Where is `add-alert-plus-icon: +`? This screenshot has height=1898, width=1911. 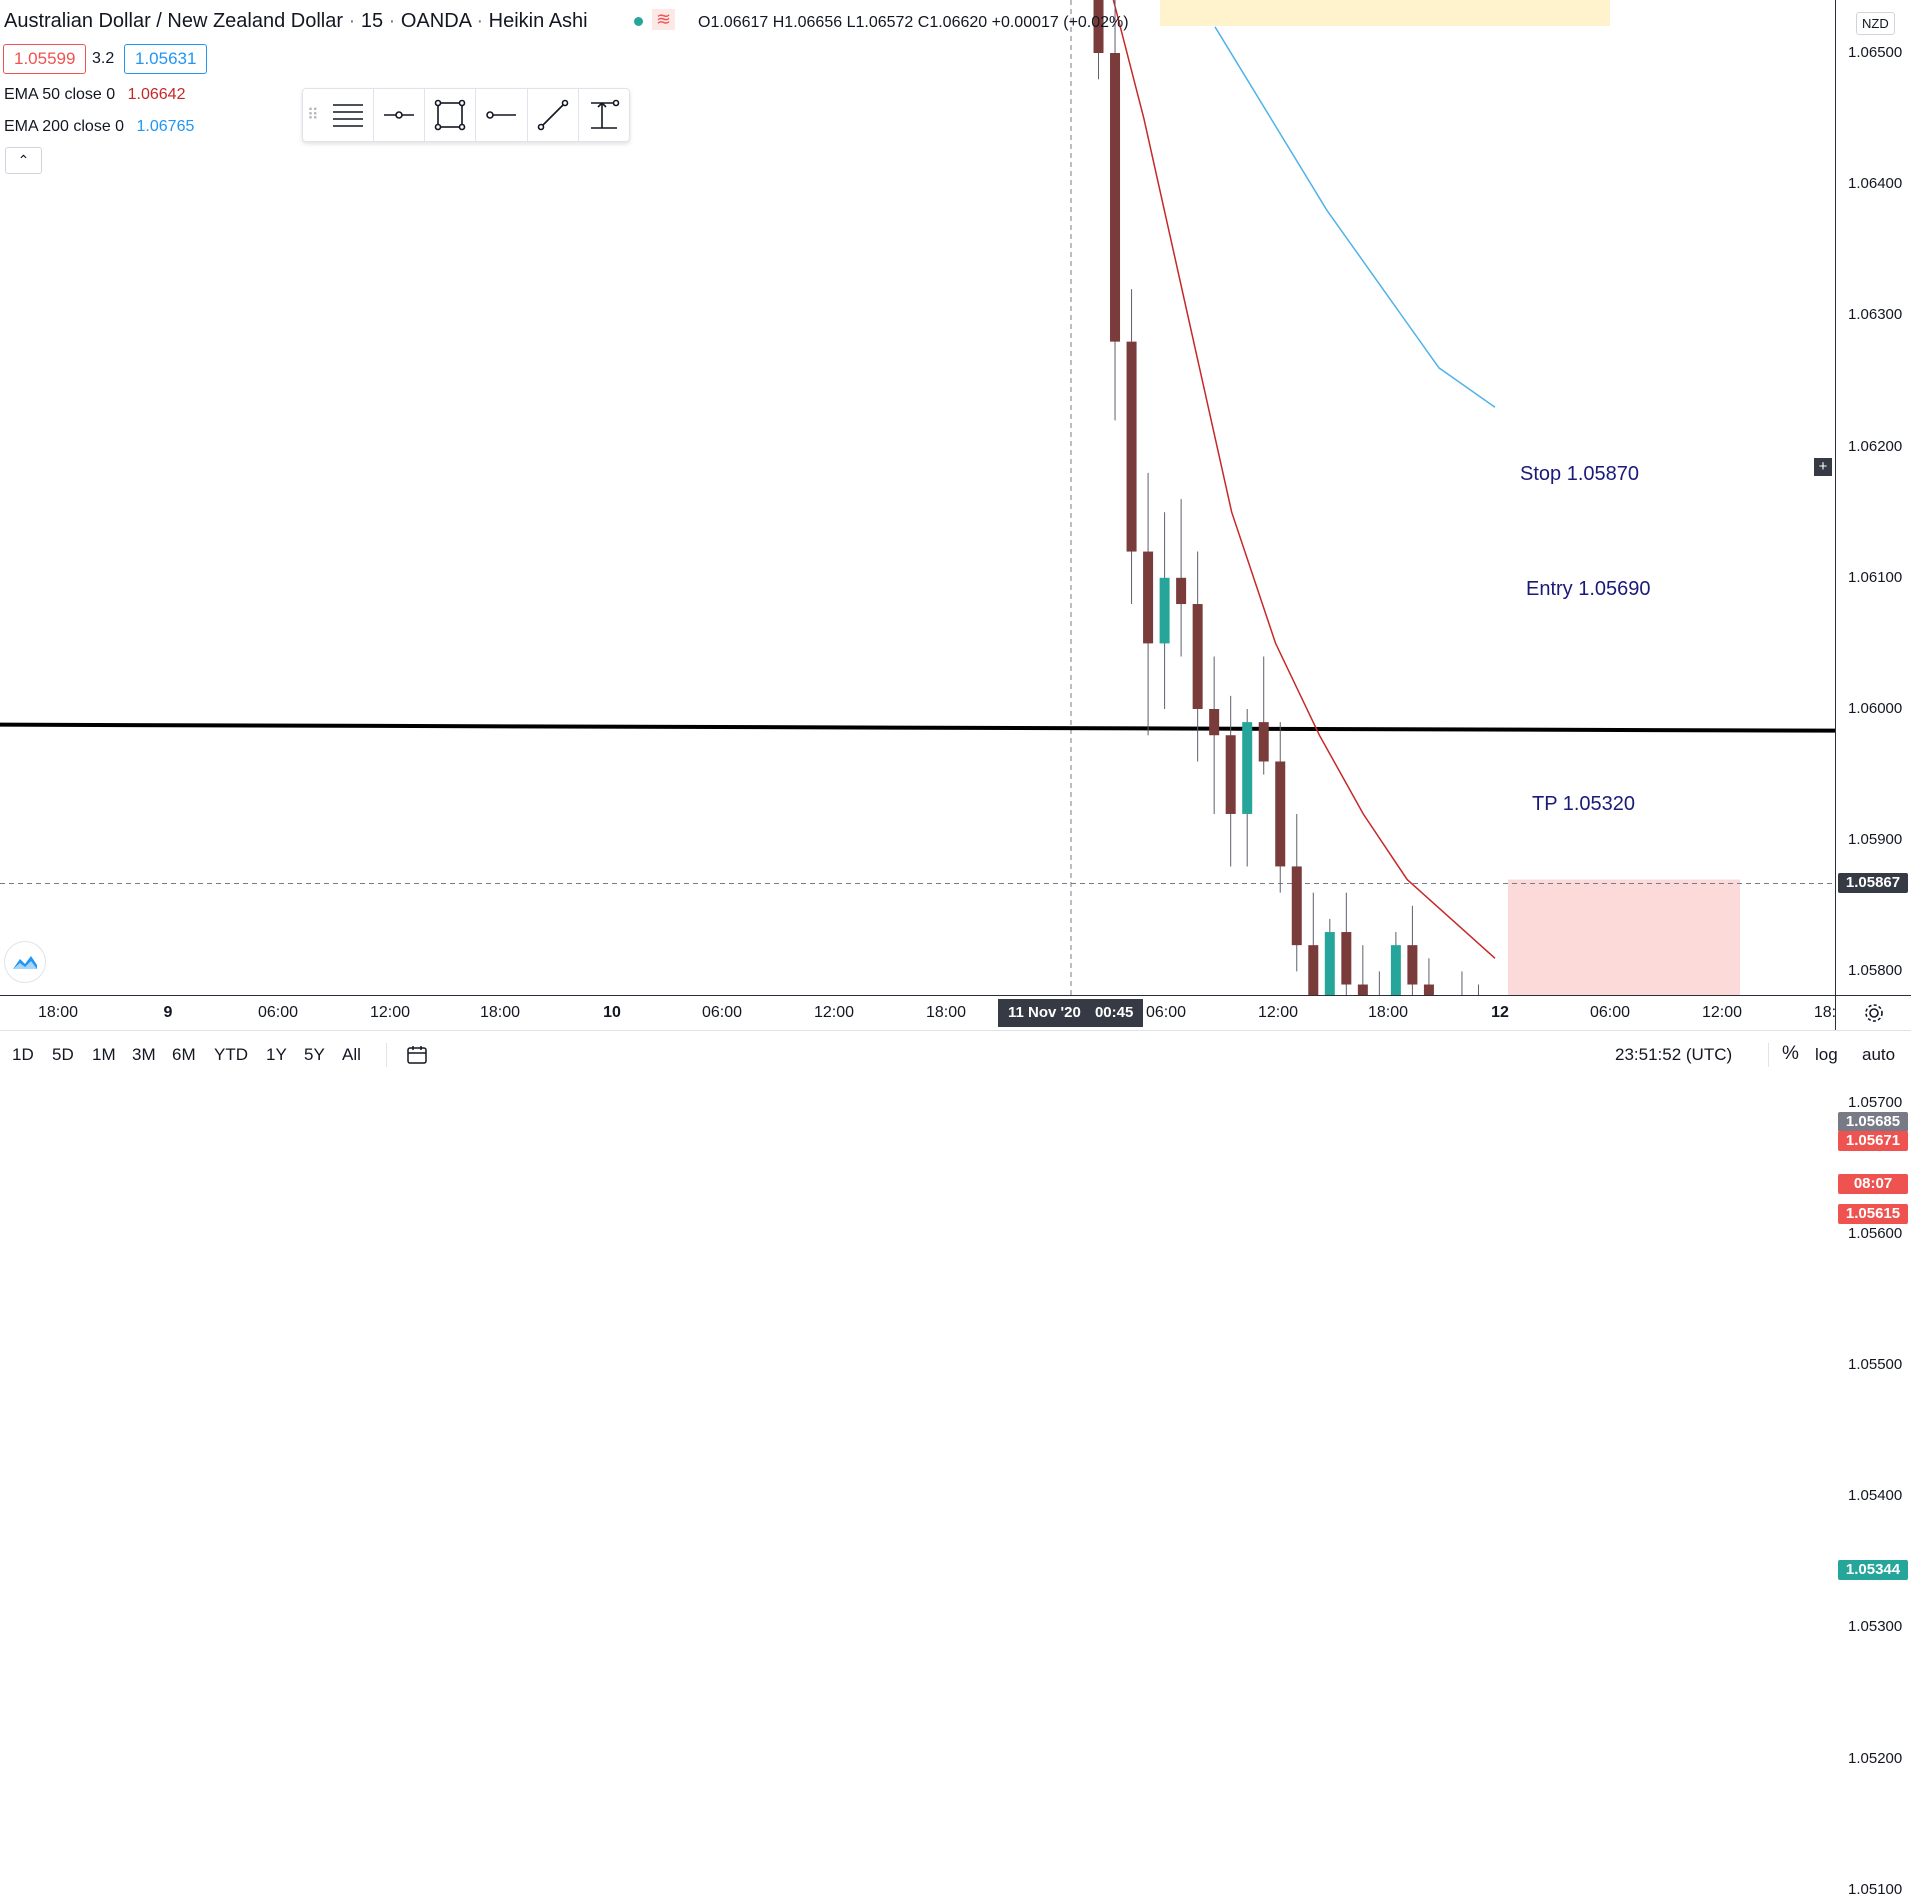
add-alert-plus-icon: + is located at coordinates (1823, 467).